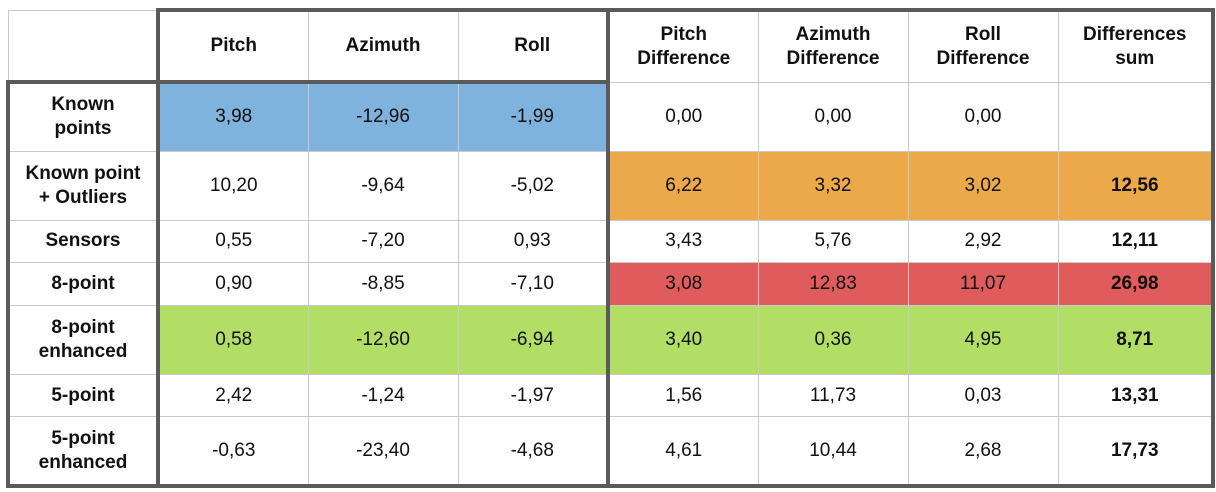 The height and width of the screenshot is (492, 1216). I want to click on row-header: Known points, so click(83, 115).